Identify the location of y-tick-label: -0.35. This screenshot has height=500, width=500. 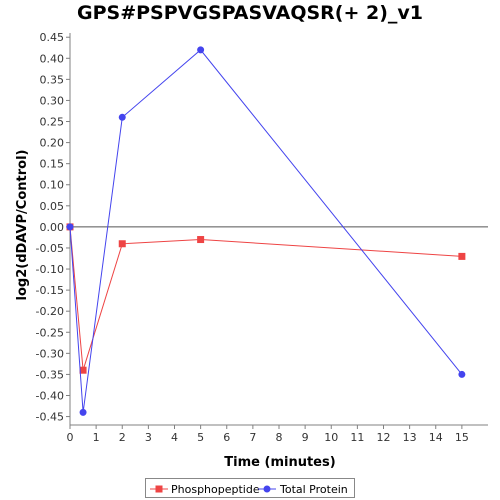
(50, 374).